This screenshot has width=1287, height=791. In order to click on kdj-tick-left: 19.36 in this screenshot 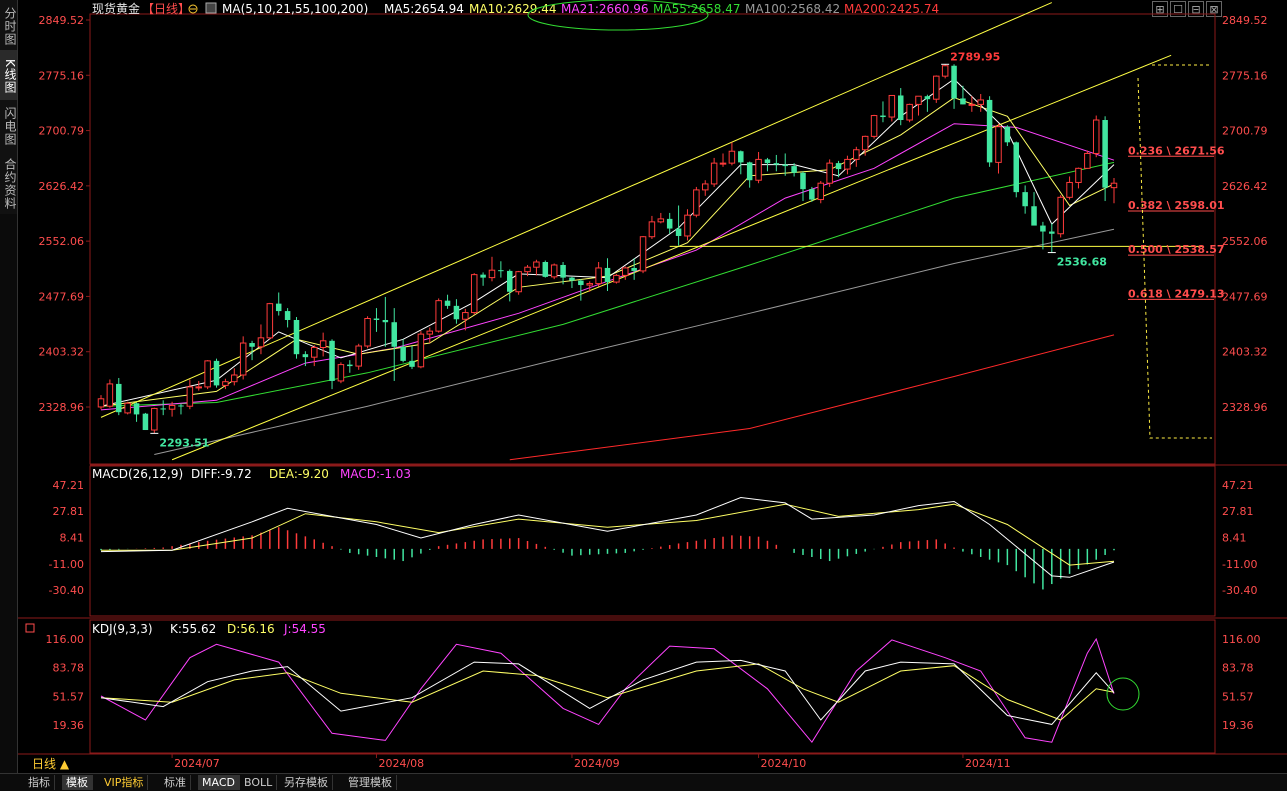, I will do `click(69, 725)`.